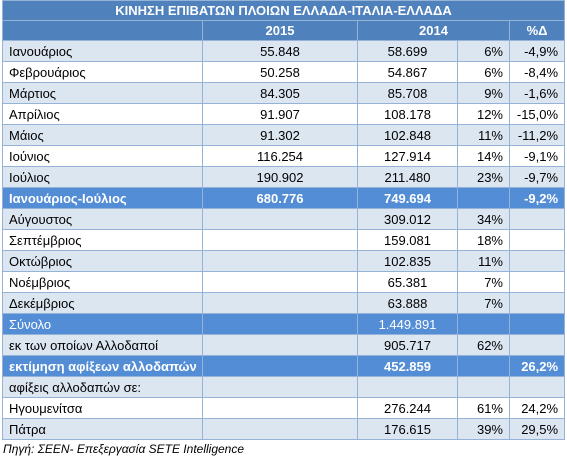 This screenshot has width=567, height=458. Describe the element at coordinates (483, 219) in the screenshot. I see `cell: 34%` at that location.